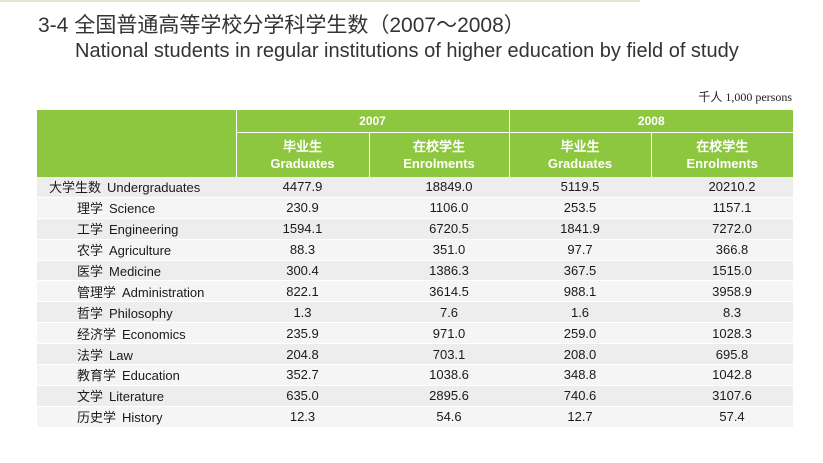 The image size is (823, 463). I want to click on table-row: 理学 Science 230.9 1106.0 253.5 1157.1, so click(415, 208).